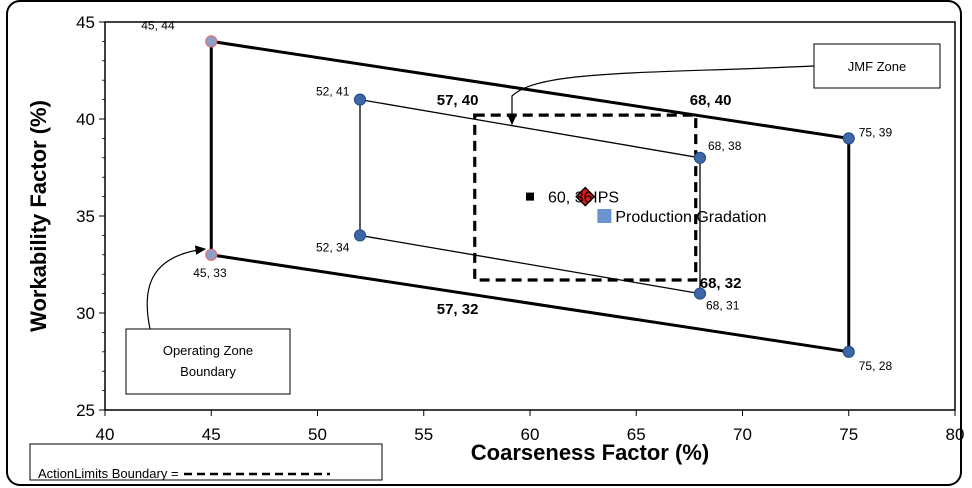  Describe the element at coordinates (690, 217) in the screenshot. I see `production-gradation-label: Production Gradation` at that location.